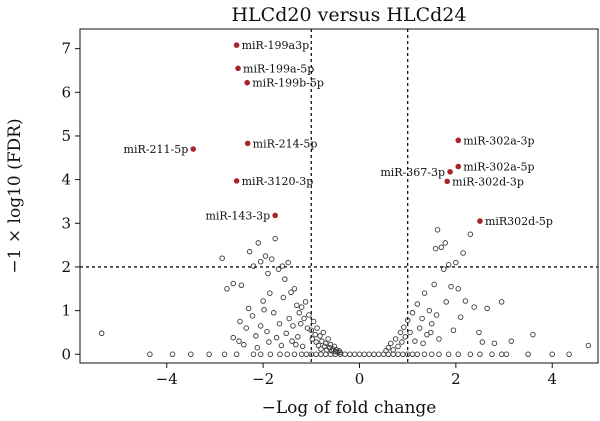 The image size is (600, 421). I want to click on point-label: miR-199a-5p, so click(278, 68).